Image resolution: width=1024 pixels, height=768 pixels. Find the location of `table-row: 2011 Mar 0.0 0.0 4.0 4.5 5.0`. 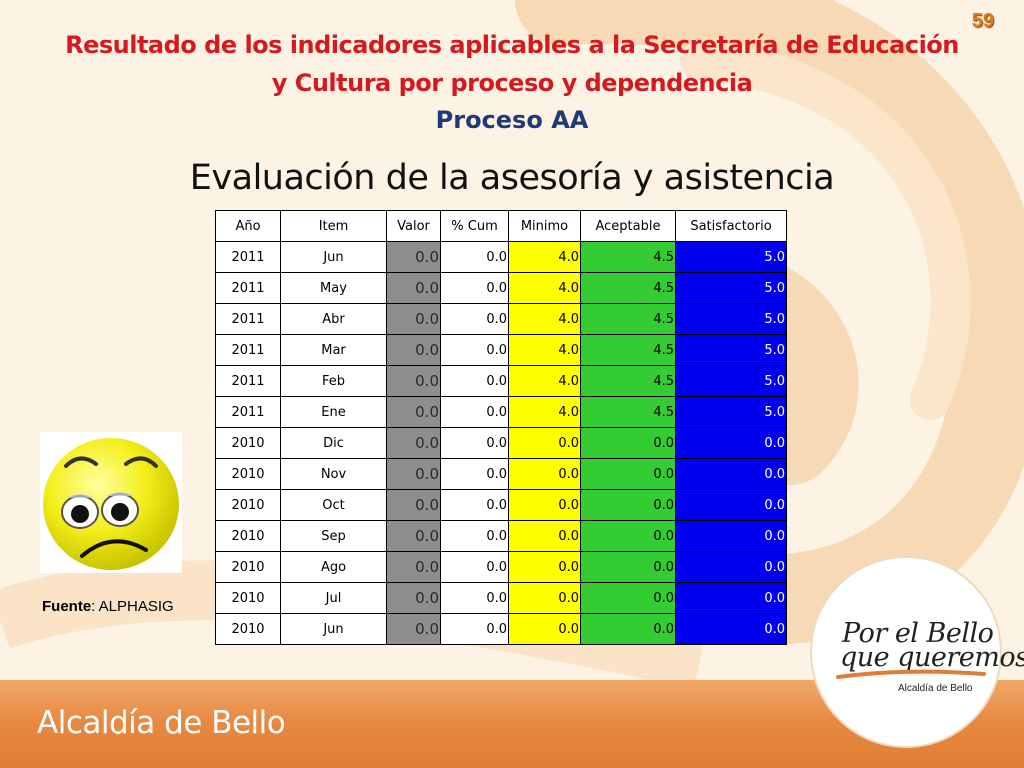

table-row: 2011 Mar 0.0 0.0 4.0 4.5 5.0 is located at coordinates (501, 350).